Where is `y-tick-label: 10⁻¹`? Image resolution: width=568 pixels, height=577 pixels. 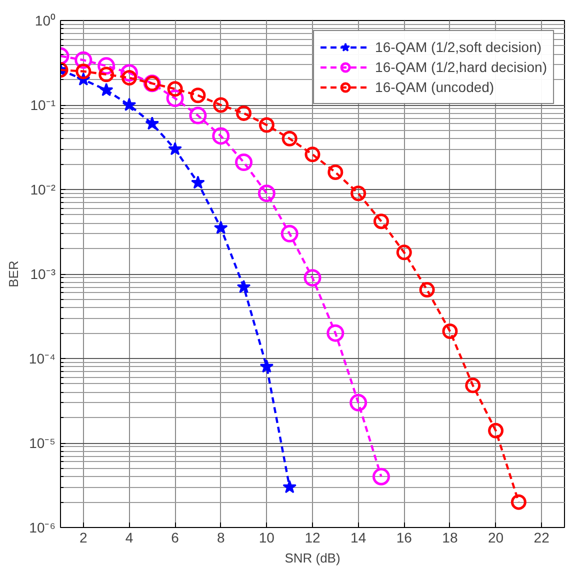 y-tick-label: 10⁻¹ is located at coordinates (43, 105).